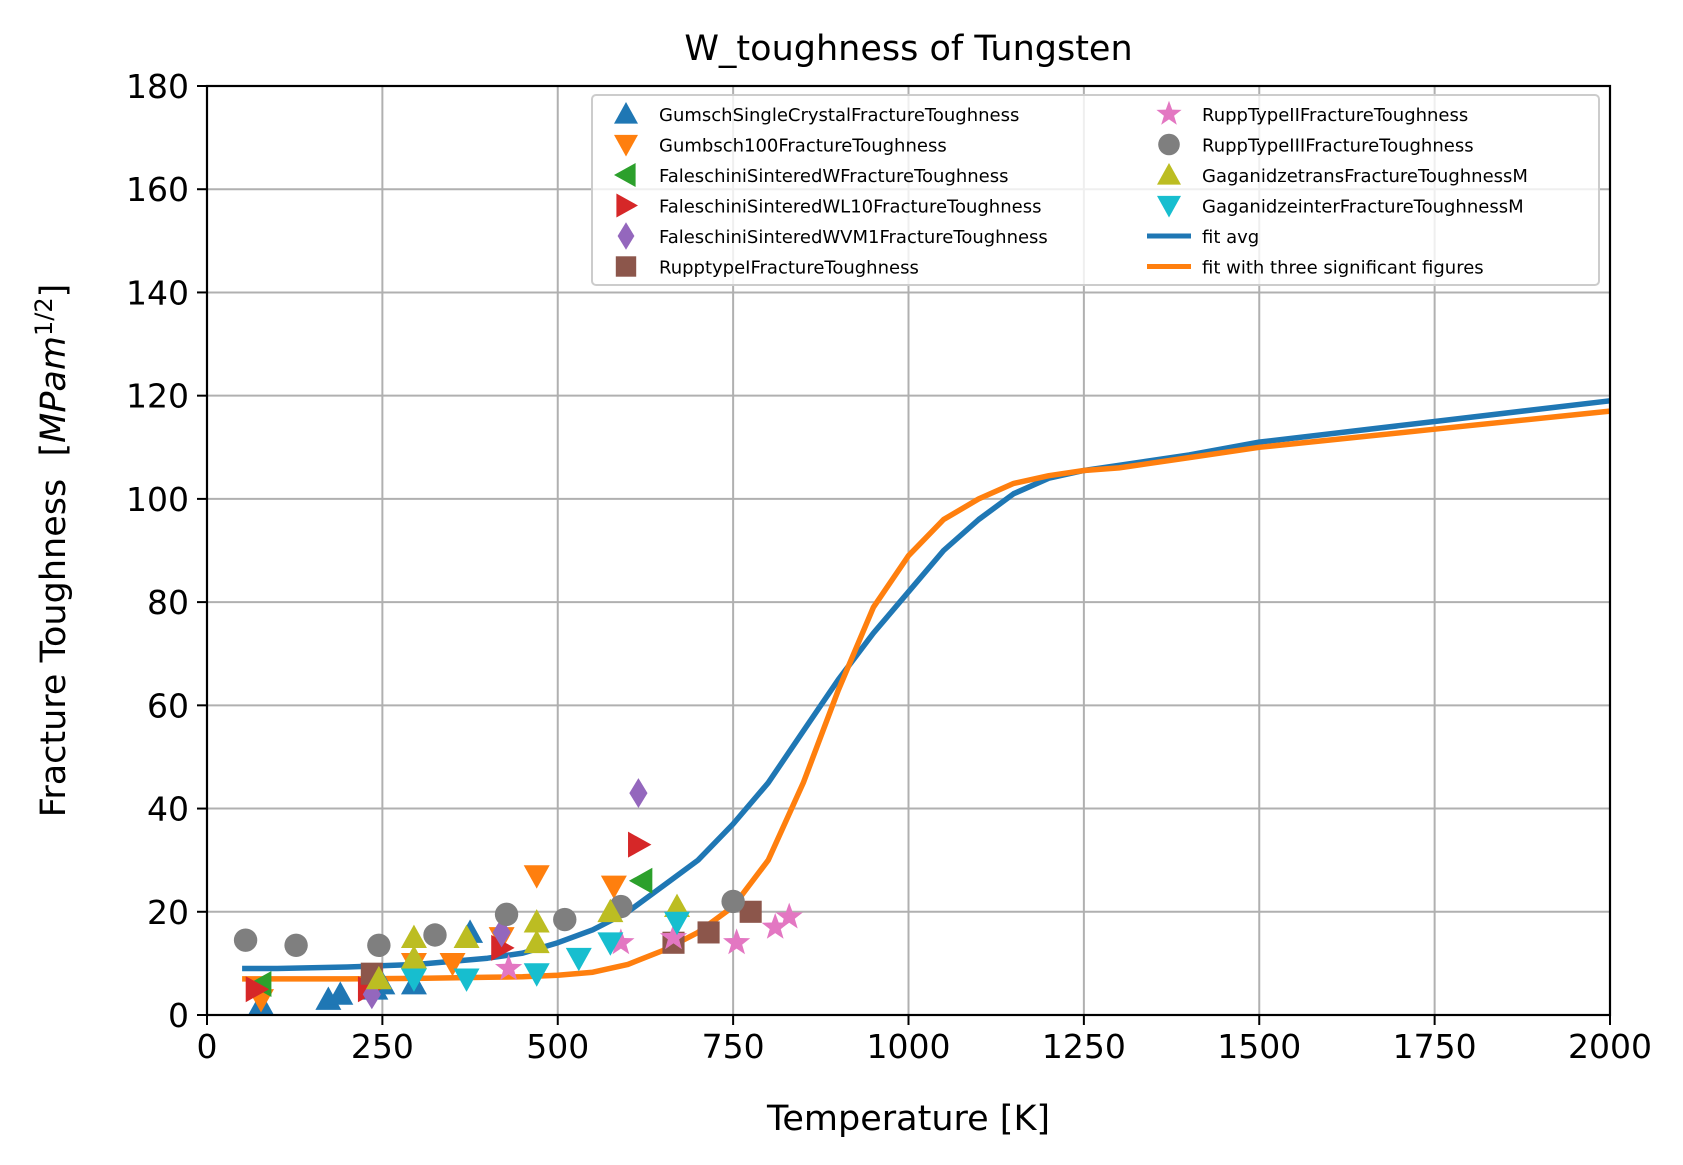 The width and height of the screenshot is (1683, 1165). Describe the element at coordinates (1610, 1046) in the screenshot. I see `x-tick-label: 2000` at that location.